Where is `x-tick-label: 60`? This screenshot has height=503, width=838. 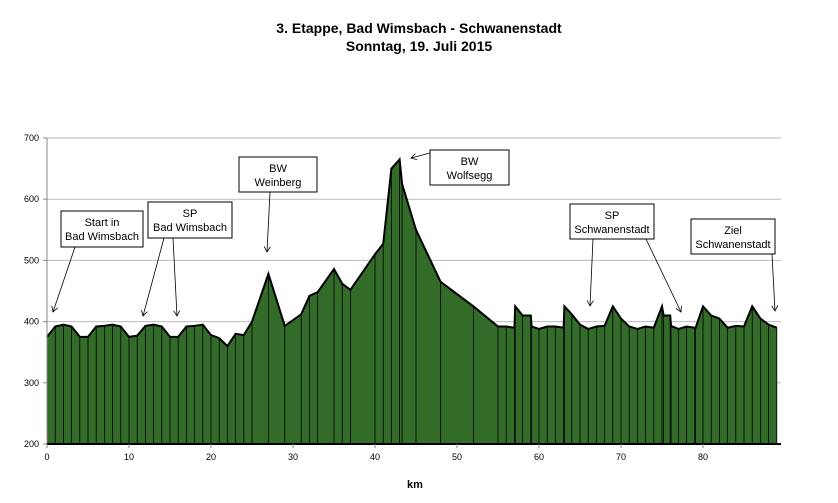
x-tick-label: 60 is located at coordinates (539, 457).